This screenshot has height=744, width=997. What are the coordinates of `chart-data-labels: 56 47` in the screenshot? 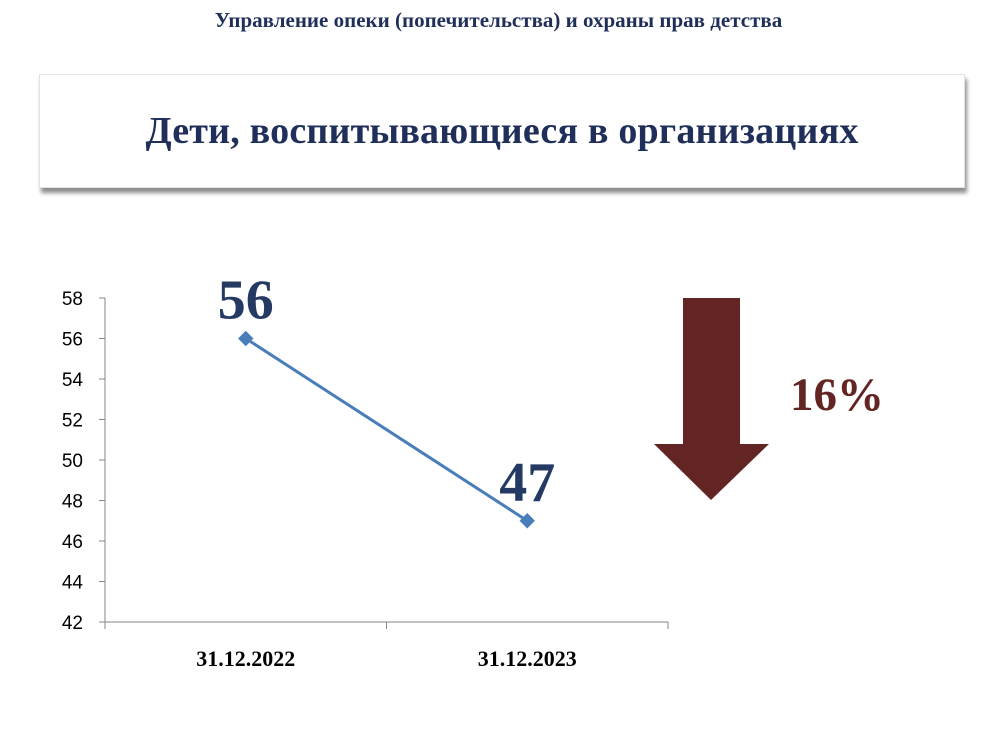 It's located at (387, 392).